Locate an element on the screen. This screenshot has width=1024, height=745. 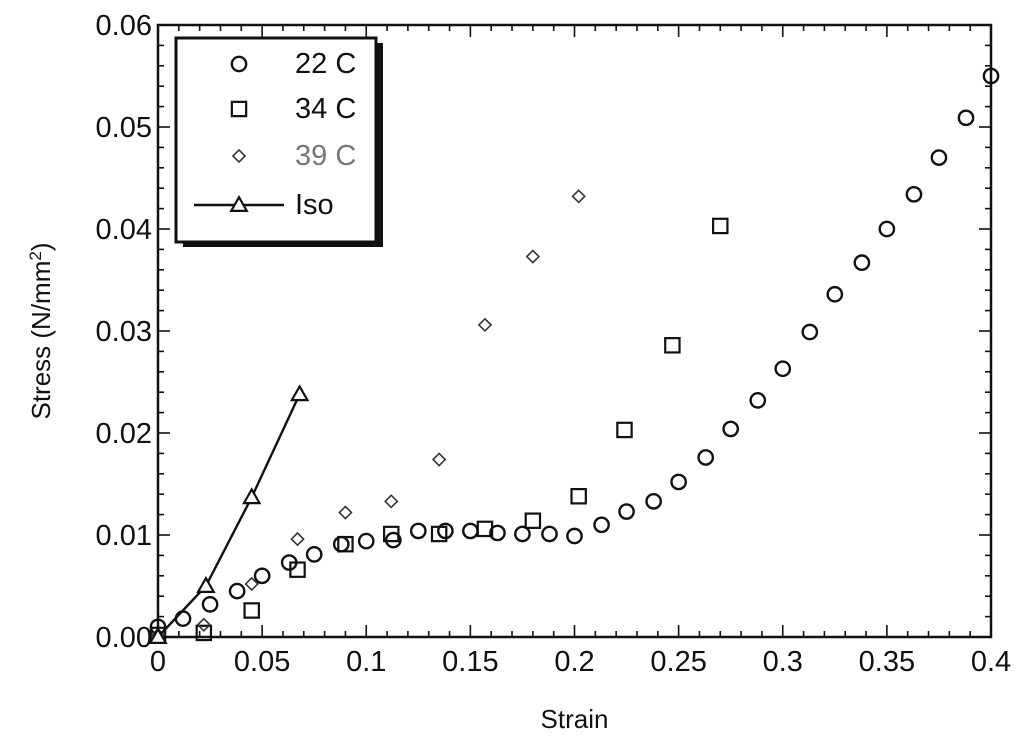
legend-box is located at coordinates (276, 140).